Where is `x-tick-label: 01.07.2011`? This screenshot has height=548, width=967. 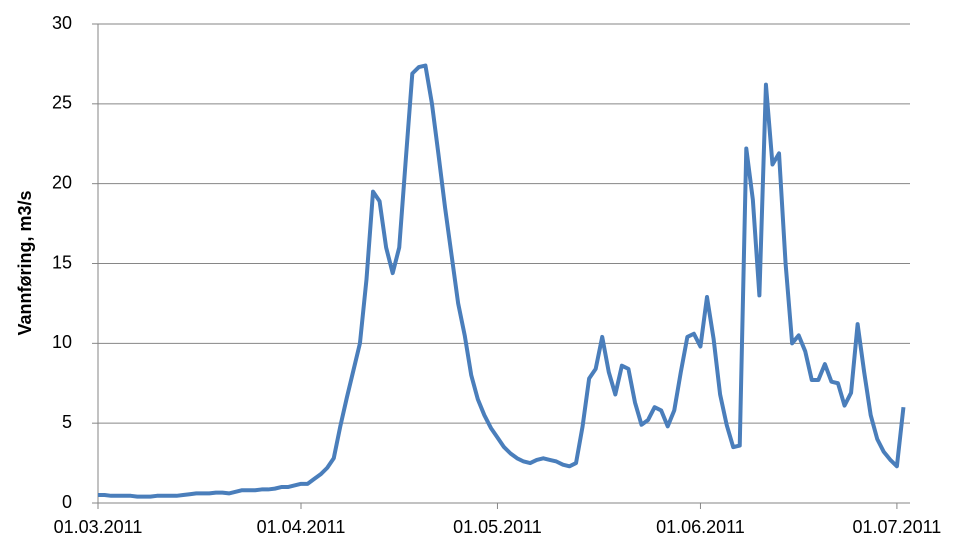 x-tick-label: 01.07.2011 is located at coordinates (897, 527).